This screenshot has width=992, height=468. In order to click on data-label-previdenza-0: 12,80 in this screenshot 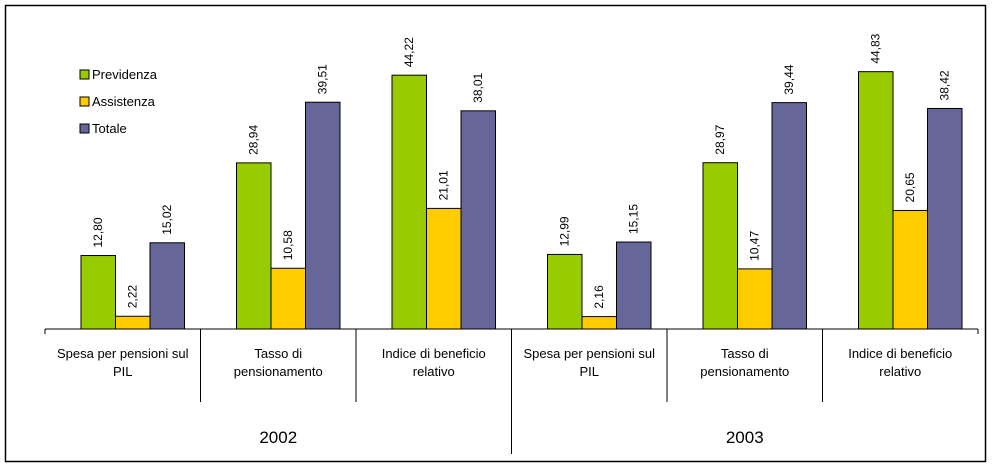, I will do `click(98, 232)`.